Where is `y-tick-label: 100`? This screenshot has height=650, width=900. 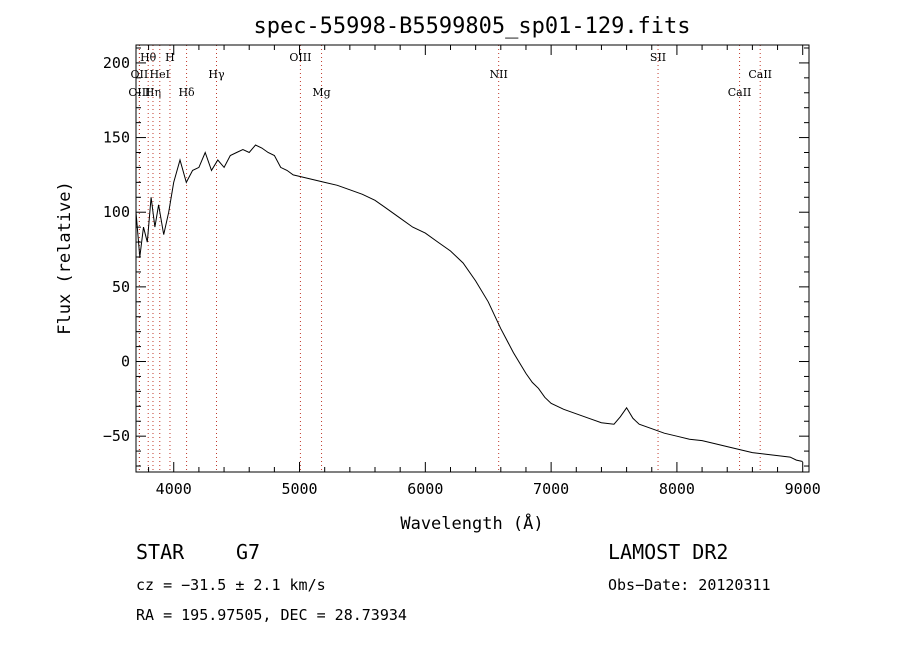 y-tick-label: 100 is located at coordinates (116, 212).